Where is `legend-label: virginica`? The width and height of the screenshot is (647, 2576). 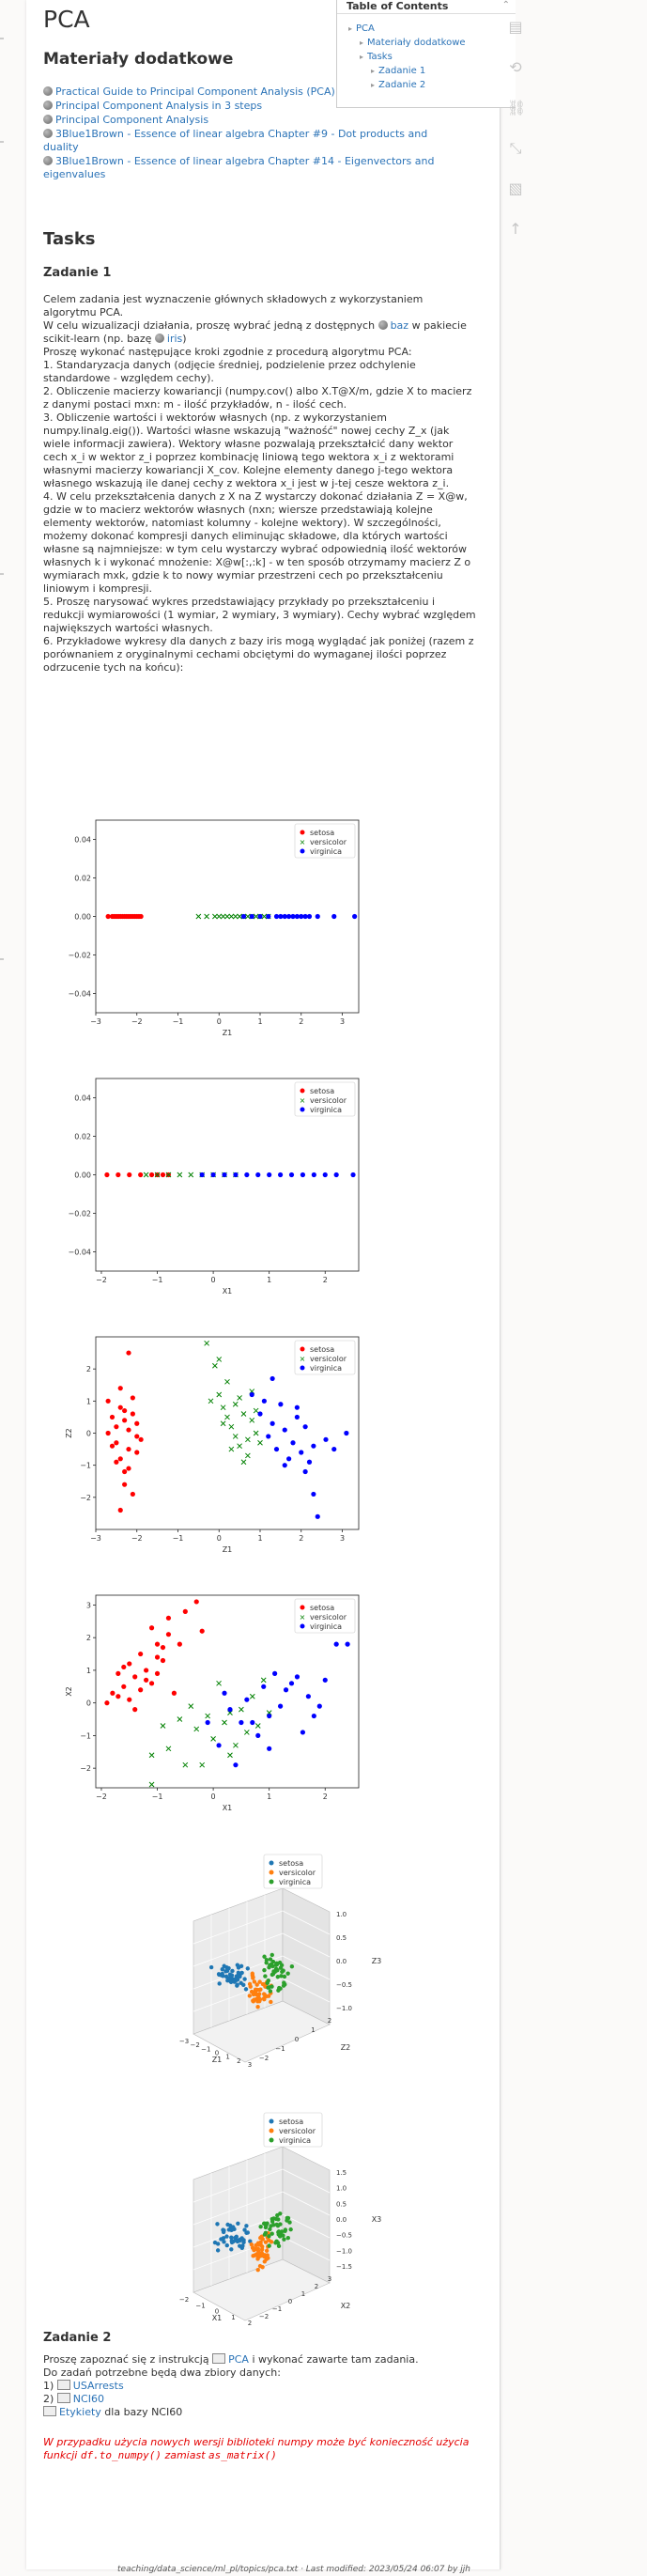 legend-label: virginica is located at coordinates (326, 1626).